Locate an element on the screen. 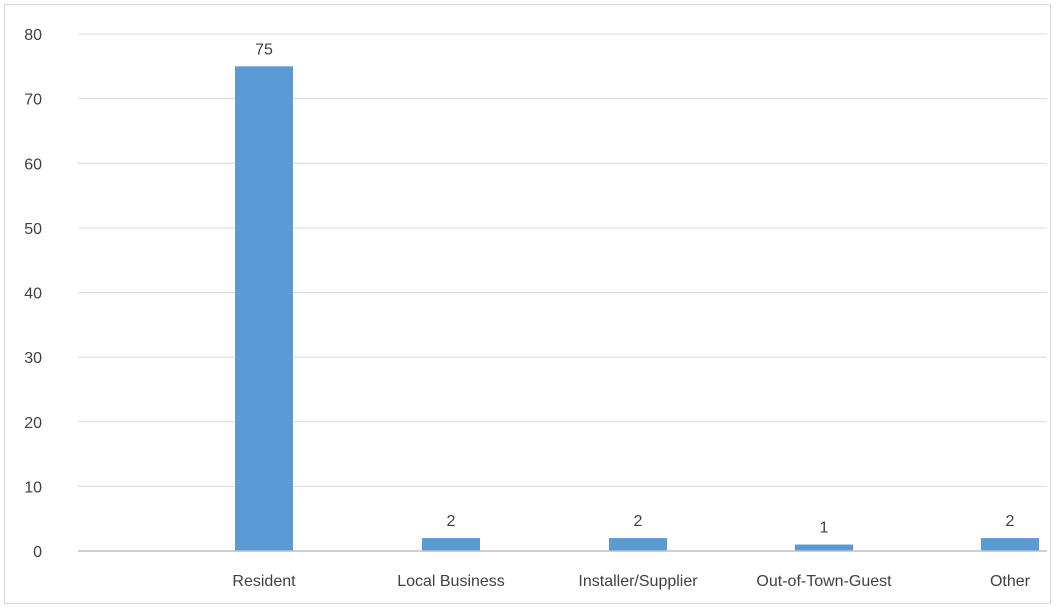 This screenshot has width=1058, height=609. y-tick-label: 50 is located at coordinates (33, 229).